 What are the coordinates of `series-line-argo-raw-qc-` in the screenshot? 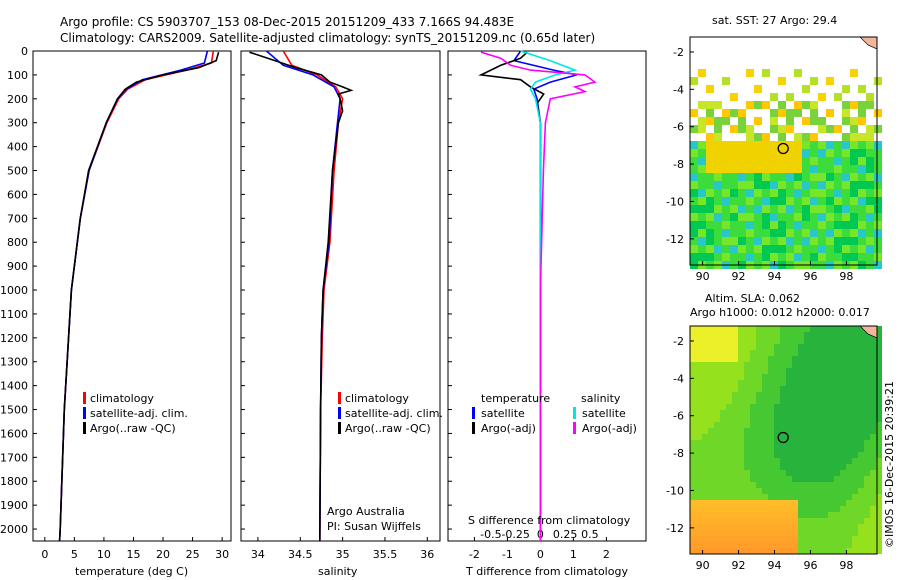 It's located at (301, 296).